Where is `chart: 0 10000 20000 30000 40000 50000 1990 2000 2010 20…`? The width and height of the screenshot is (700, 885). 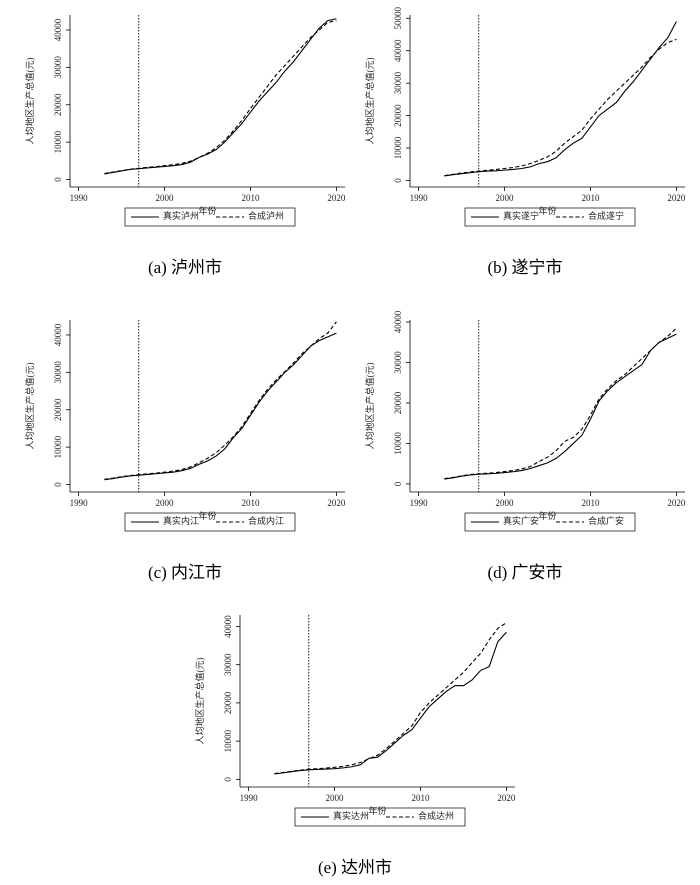
chart: 0 10000 20000 30000 40000 50000 1990 2000 2010 20… is located at coordinates (525, 116).